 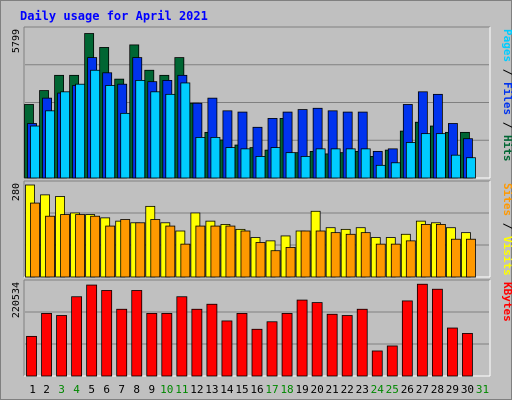 What do you see at coordinates (16, 41) in the screenshot?
I see `axis-max-label-hits-files-pages: 5799` at bounding box center [16, 41].